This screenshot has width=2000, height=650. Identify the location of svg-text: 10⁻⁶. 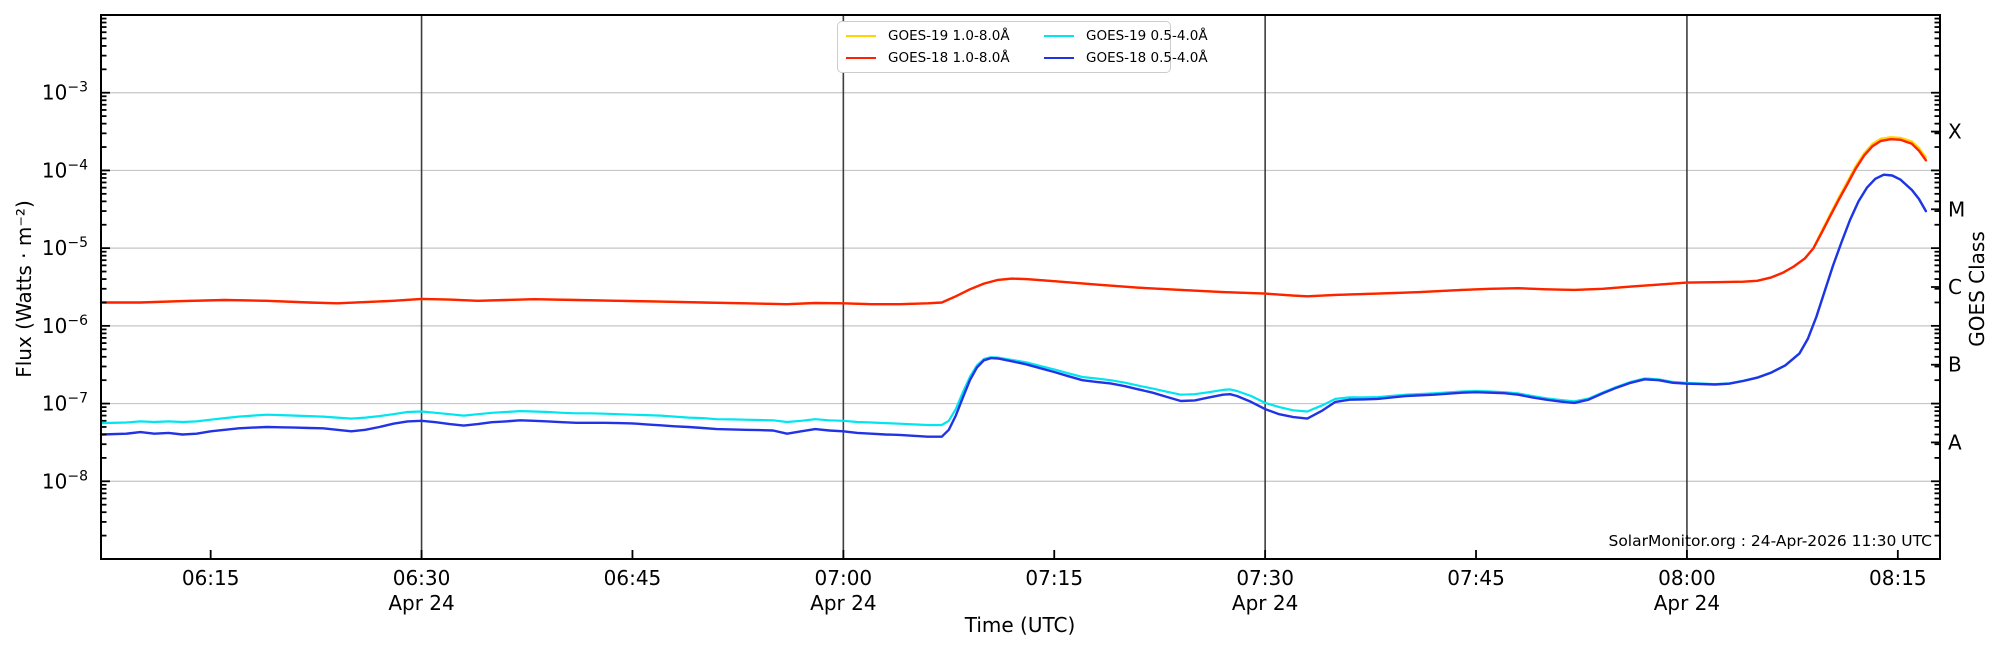
(65, 325).